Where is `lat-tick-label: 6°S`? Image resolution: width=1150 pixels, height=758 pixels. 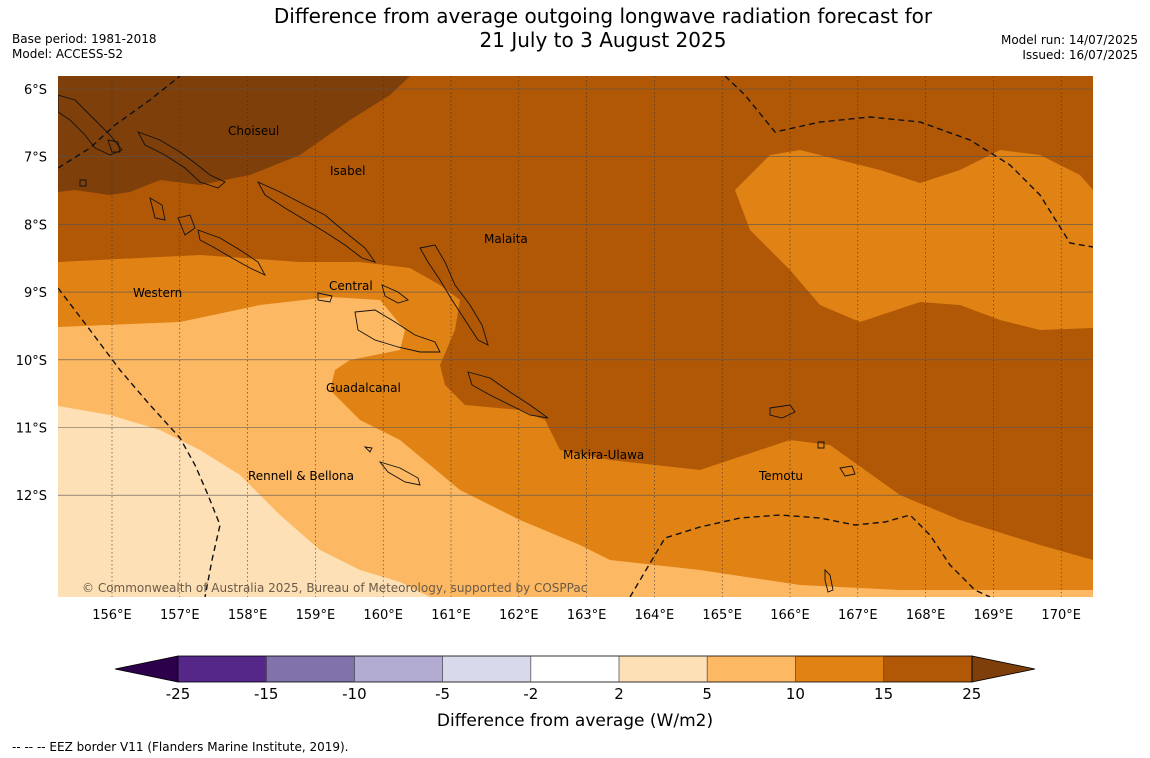 lat-tick-label: 6°S is located at coordinates (35, 90).